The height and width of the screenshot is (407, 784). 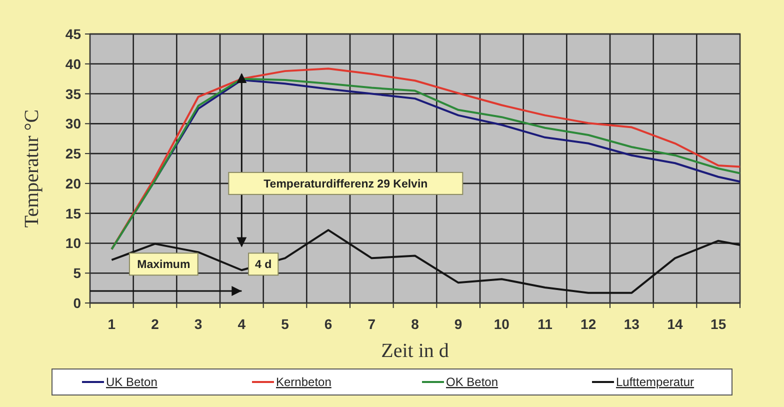 I want to click on x-tick-label: 6, so click(x=328, y=324).